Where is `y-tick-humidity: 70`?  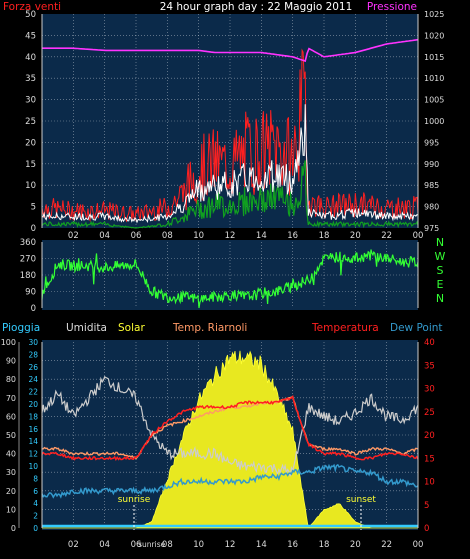
y-tick-humidity: 70 is located at coordinates (11, 398).